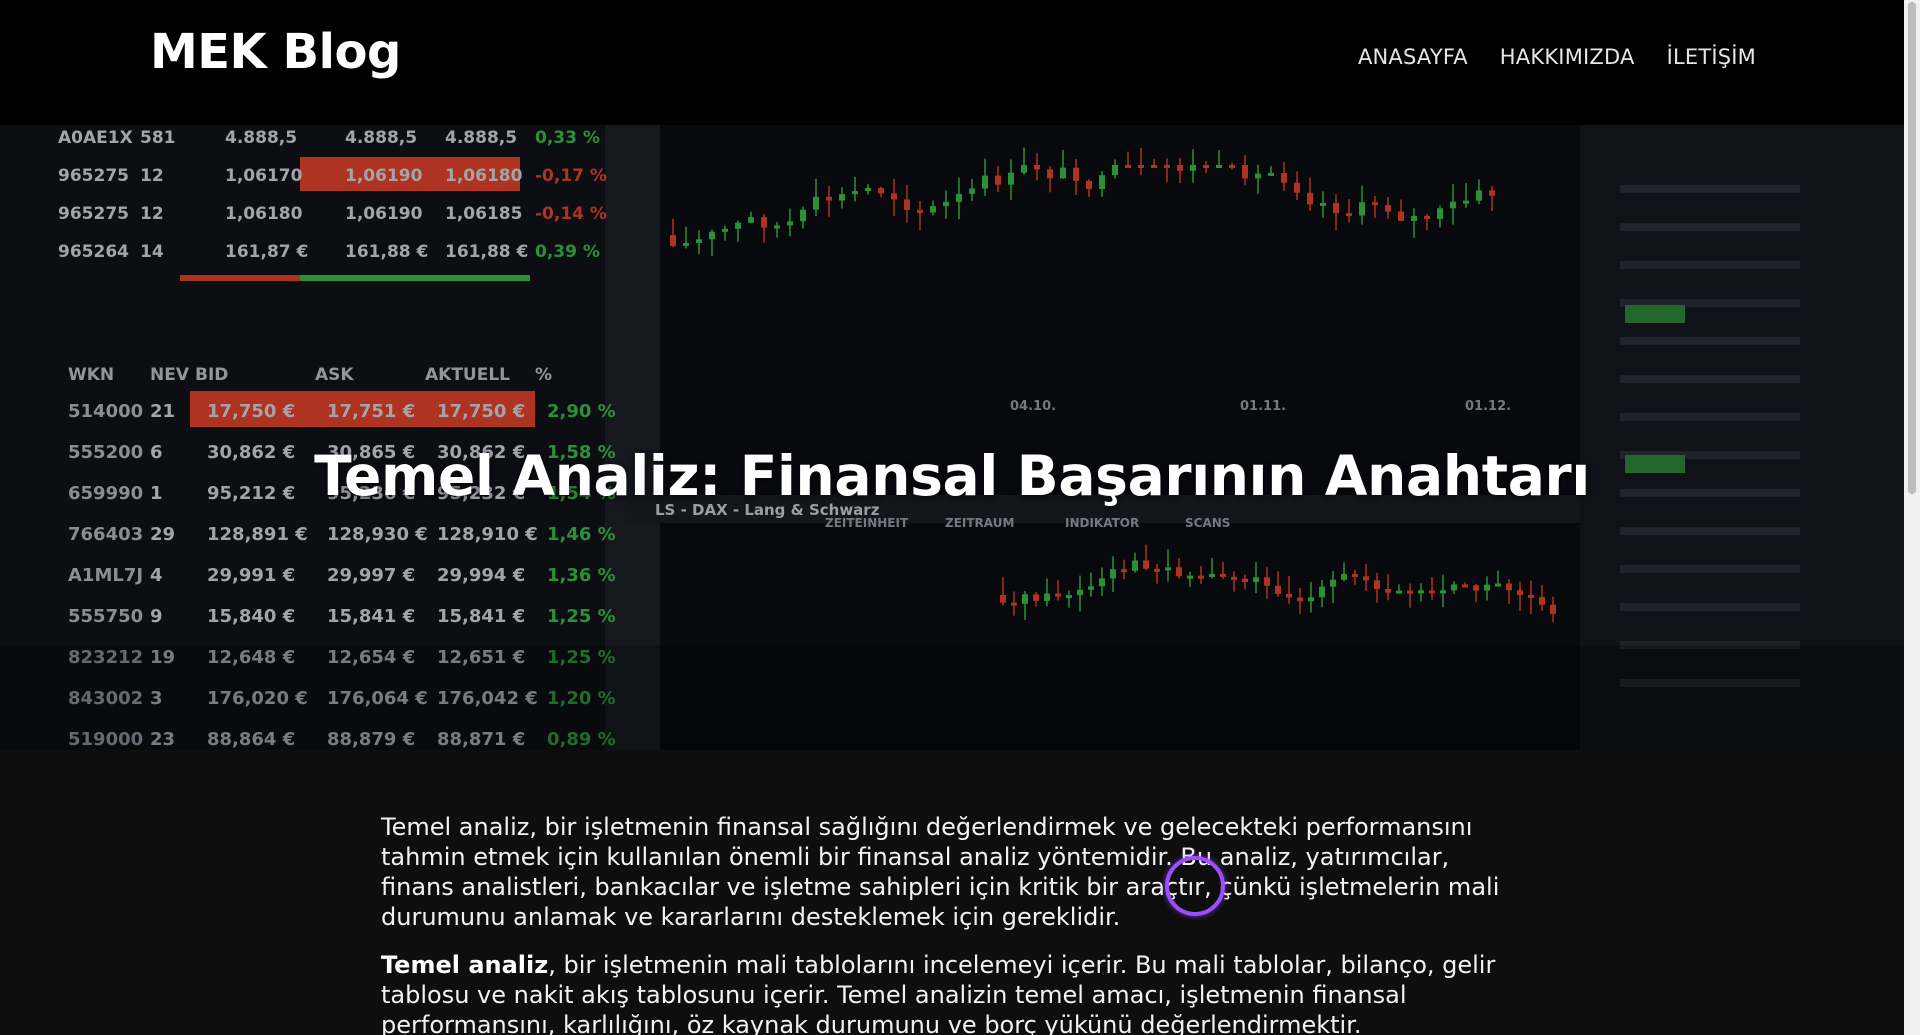 Image resolution: width=1920 pixels, height=1035 pixels. Describe the element at coordinates (257, 534) in the screenshot. I see `table-cell: 128,891 €` at that location.